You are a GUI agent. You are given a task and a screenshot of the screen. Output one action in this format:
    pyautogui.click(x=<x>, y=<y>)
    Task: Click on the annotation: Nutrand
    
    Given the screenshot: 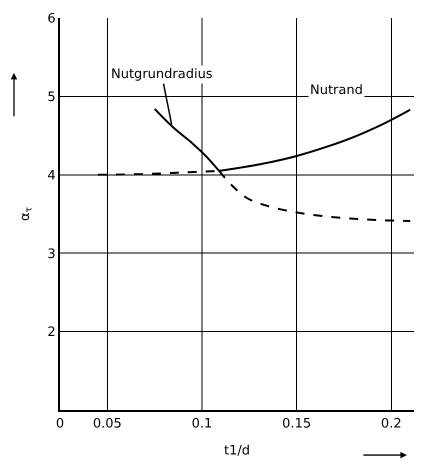 What is the action you would take?
    pyautogui.click(x=336, y=90)
    